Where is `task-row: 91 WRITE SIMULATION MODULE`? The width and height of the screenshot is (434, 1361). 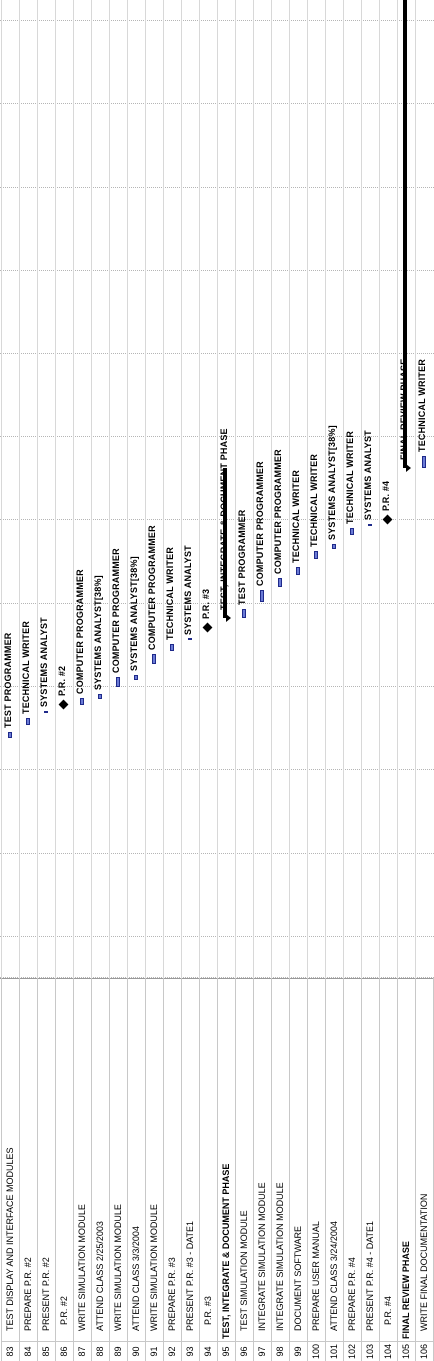
task-row: 91 WRITE SIMULATION MODULE is located at coordinates (154, 1169).